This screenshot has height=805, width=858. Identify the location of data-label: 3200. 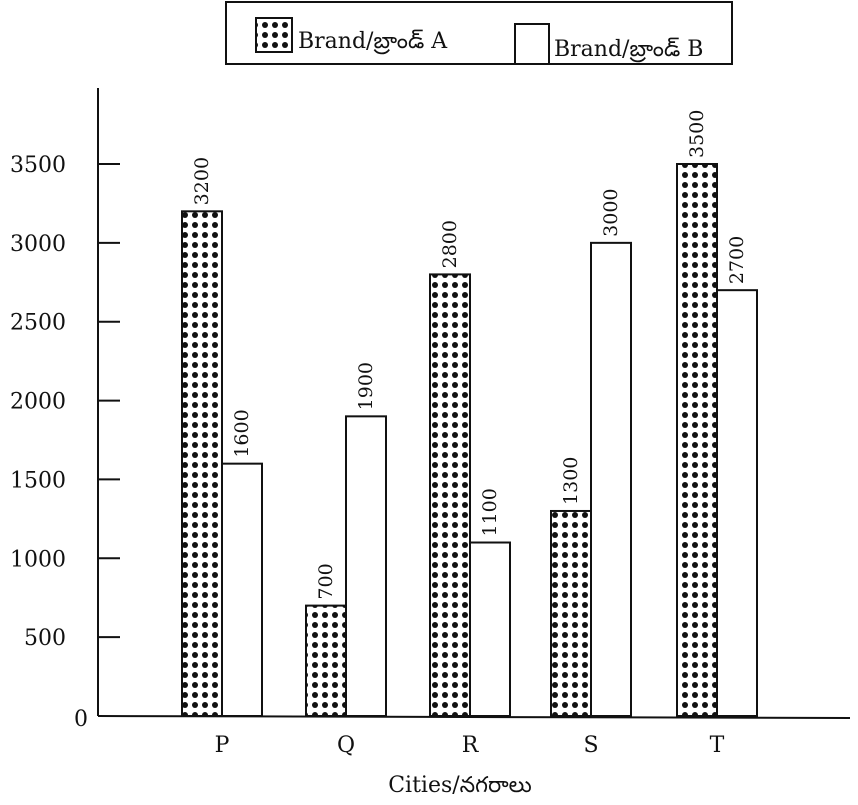
(202, 181).